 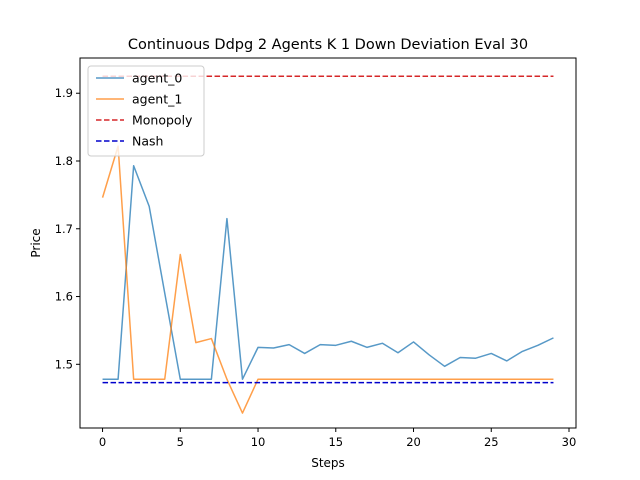 I want to click on x-tick-label: 15, so click(x=335, y=442).